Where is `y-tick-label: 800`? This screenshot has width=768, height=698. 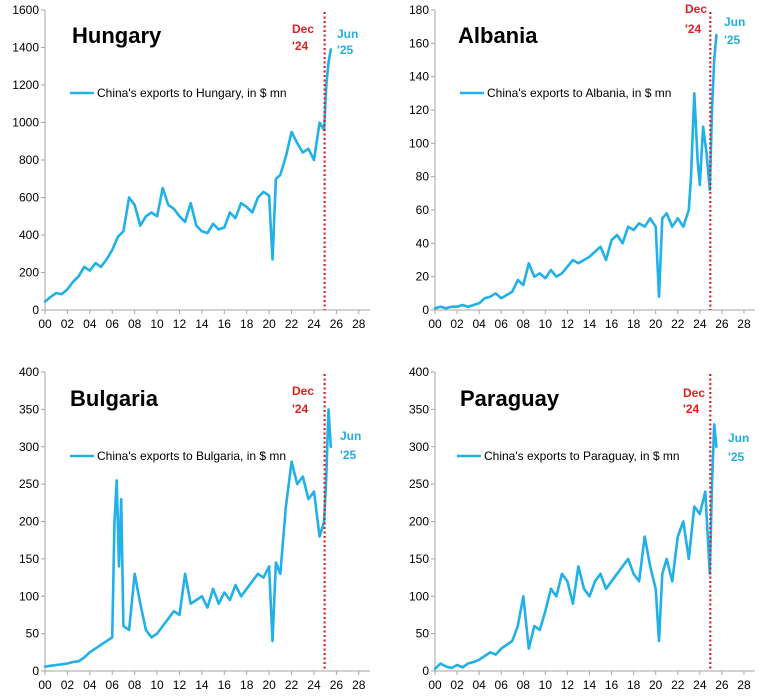 y-tick-label: 800 is located at coordinates (29, 160).